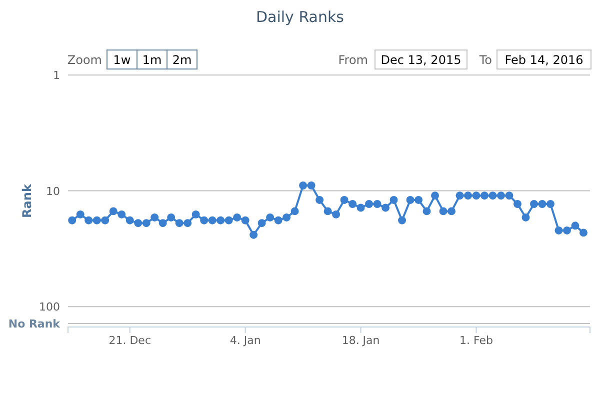  What do you see at coordinates (353, 60) in the screenshot?
I see `text: From` at bounding box center [353, 60].